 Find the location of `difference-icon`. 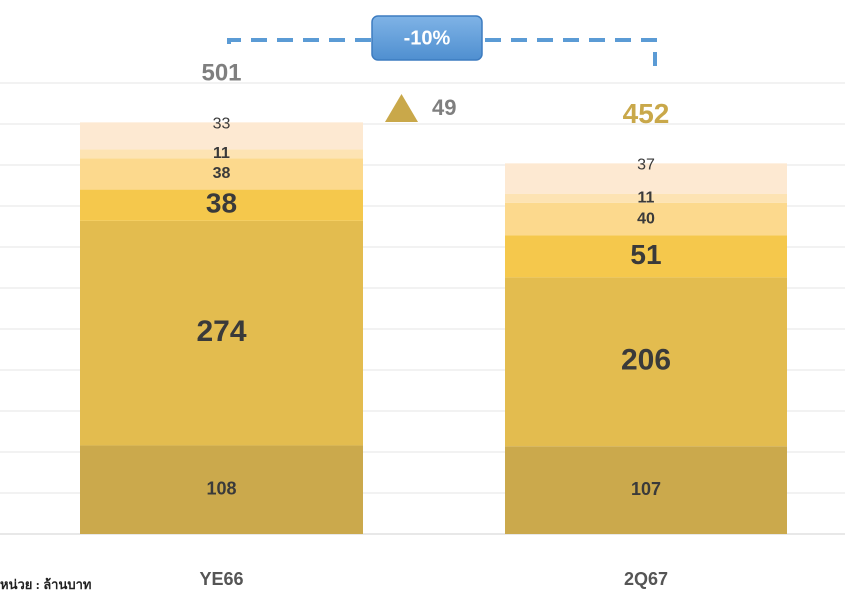

difference-icon is located at coordinates (401, 108).